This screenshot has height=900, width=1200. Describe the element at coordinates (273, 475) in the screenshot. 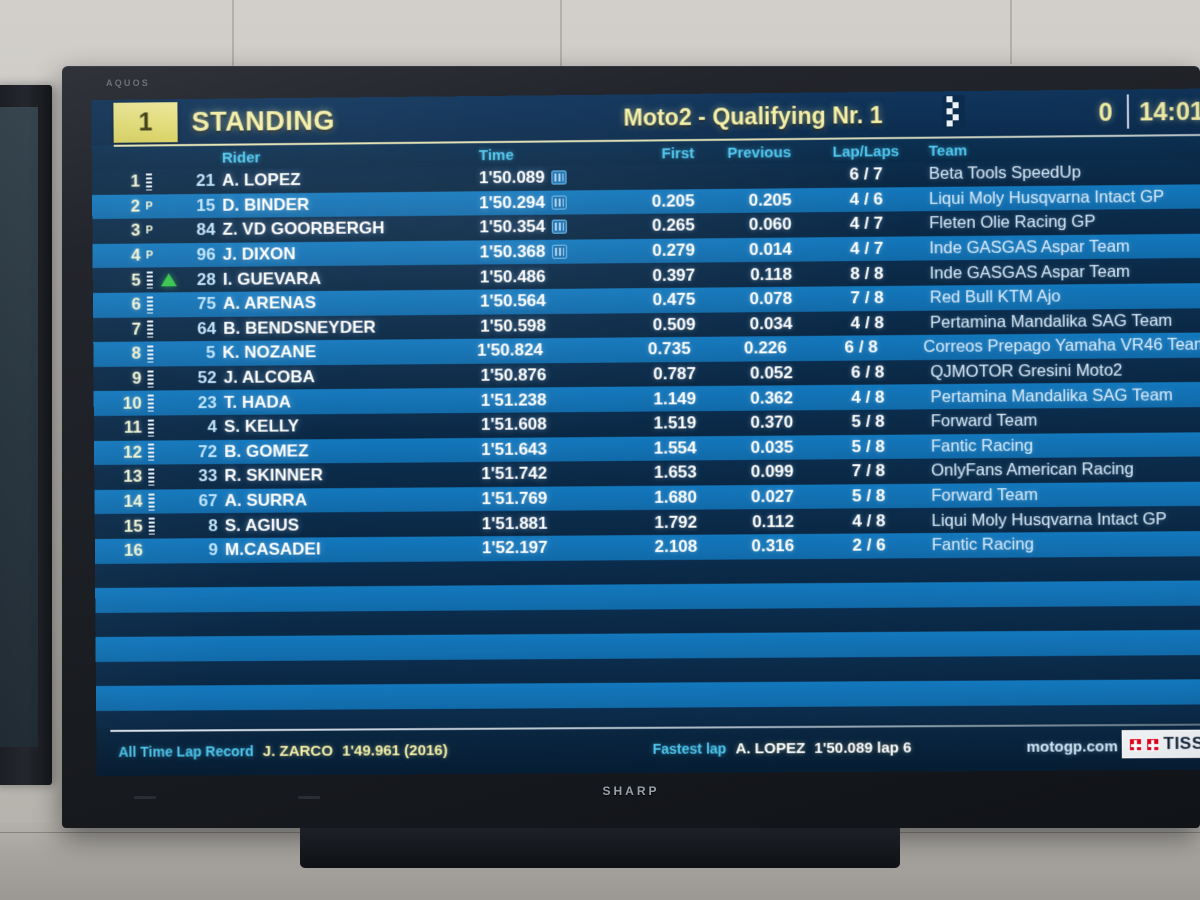

I see `rider-name-text: R. SKINNER` at that location.